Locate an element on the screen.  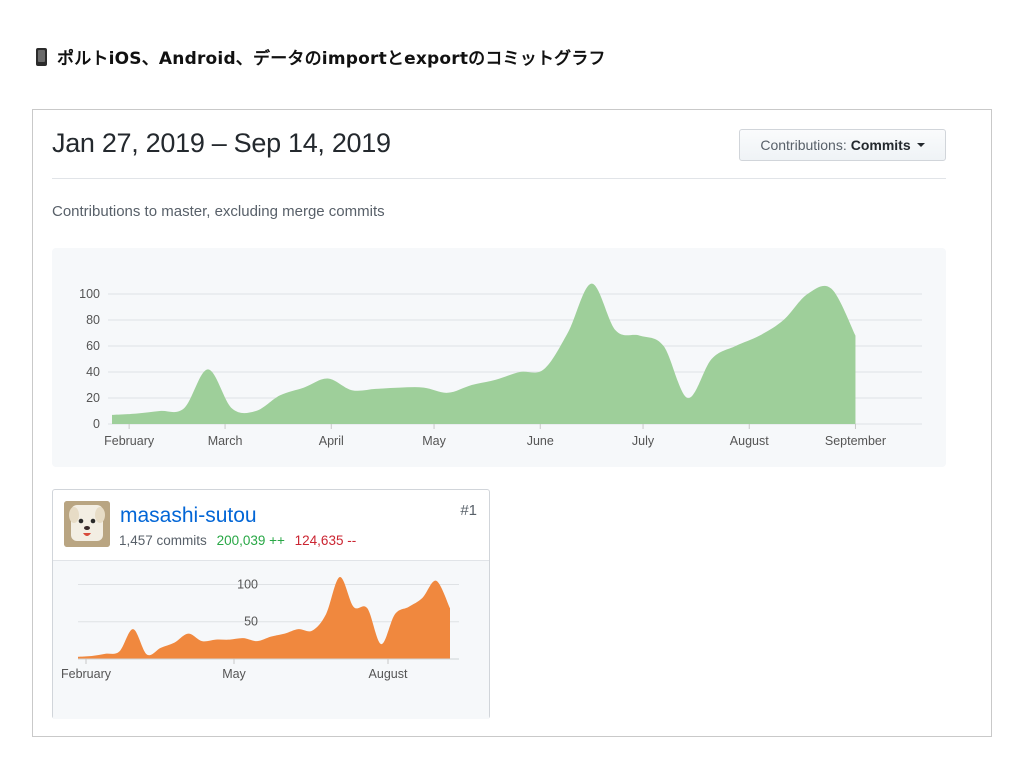
contributor-stats: 1,457 commits 200,039 ++ 124,635 -- is located at coordinates (237, 540).